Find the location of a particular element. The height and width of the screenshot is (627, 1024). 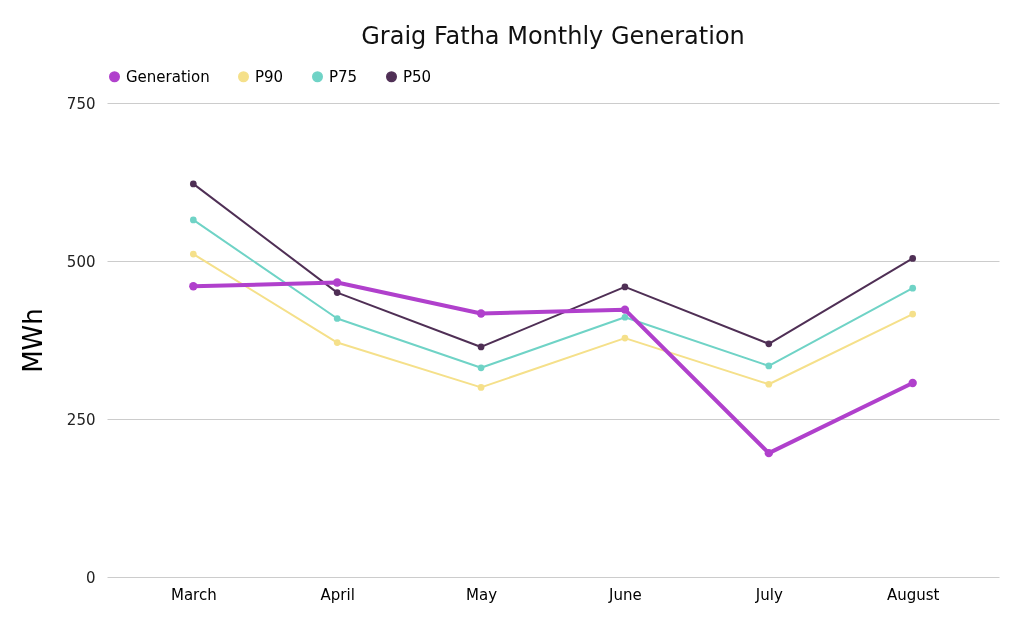

y-tick-label: 750 is located at coordinates (81, 103).